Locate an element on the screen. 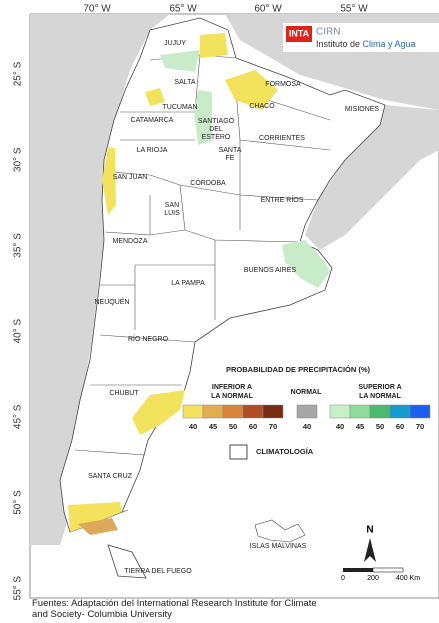 This screenshot has height=623, width=439. north-label: N is located at coordinates (369, 530).